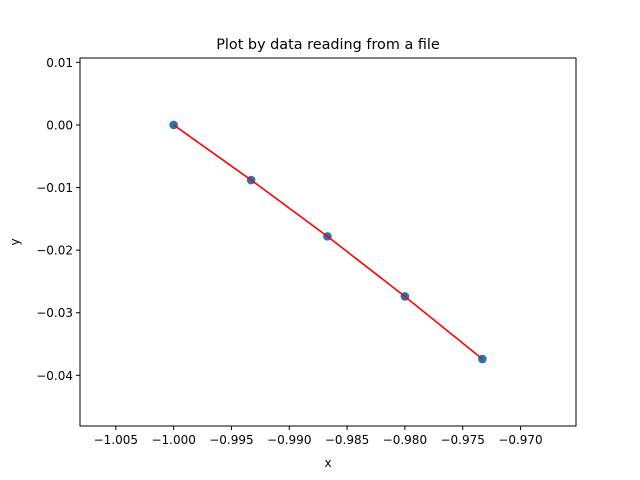 The height and width of the screenshot is (480, 640). Describe the element at coordinates (59, 125) in the screenshot. I see `y-tick-label: 0.00` at that location.